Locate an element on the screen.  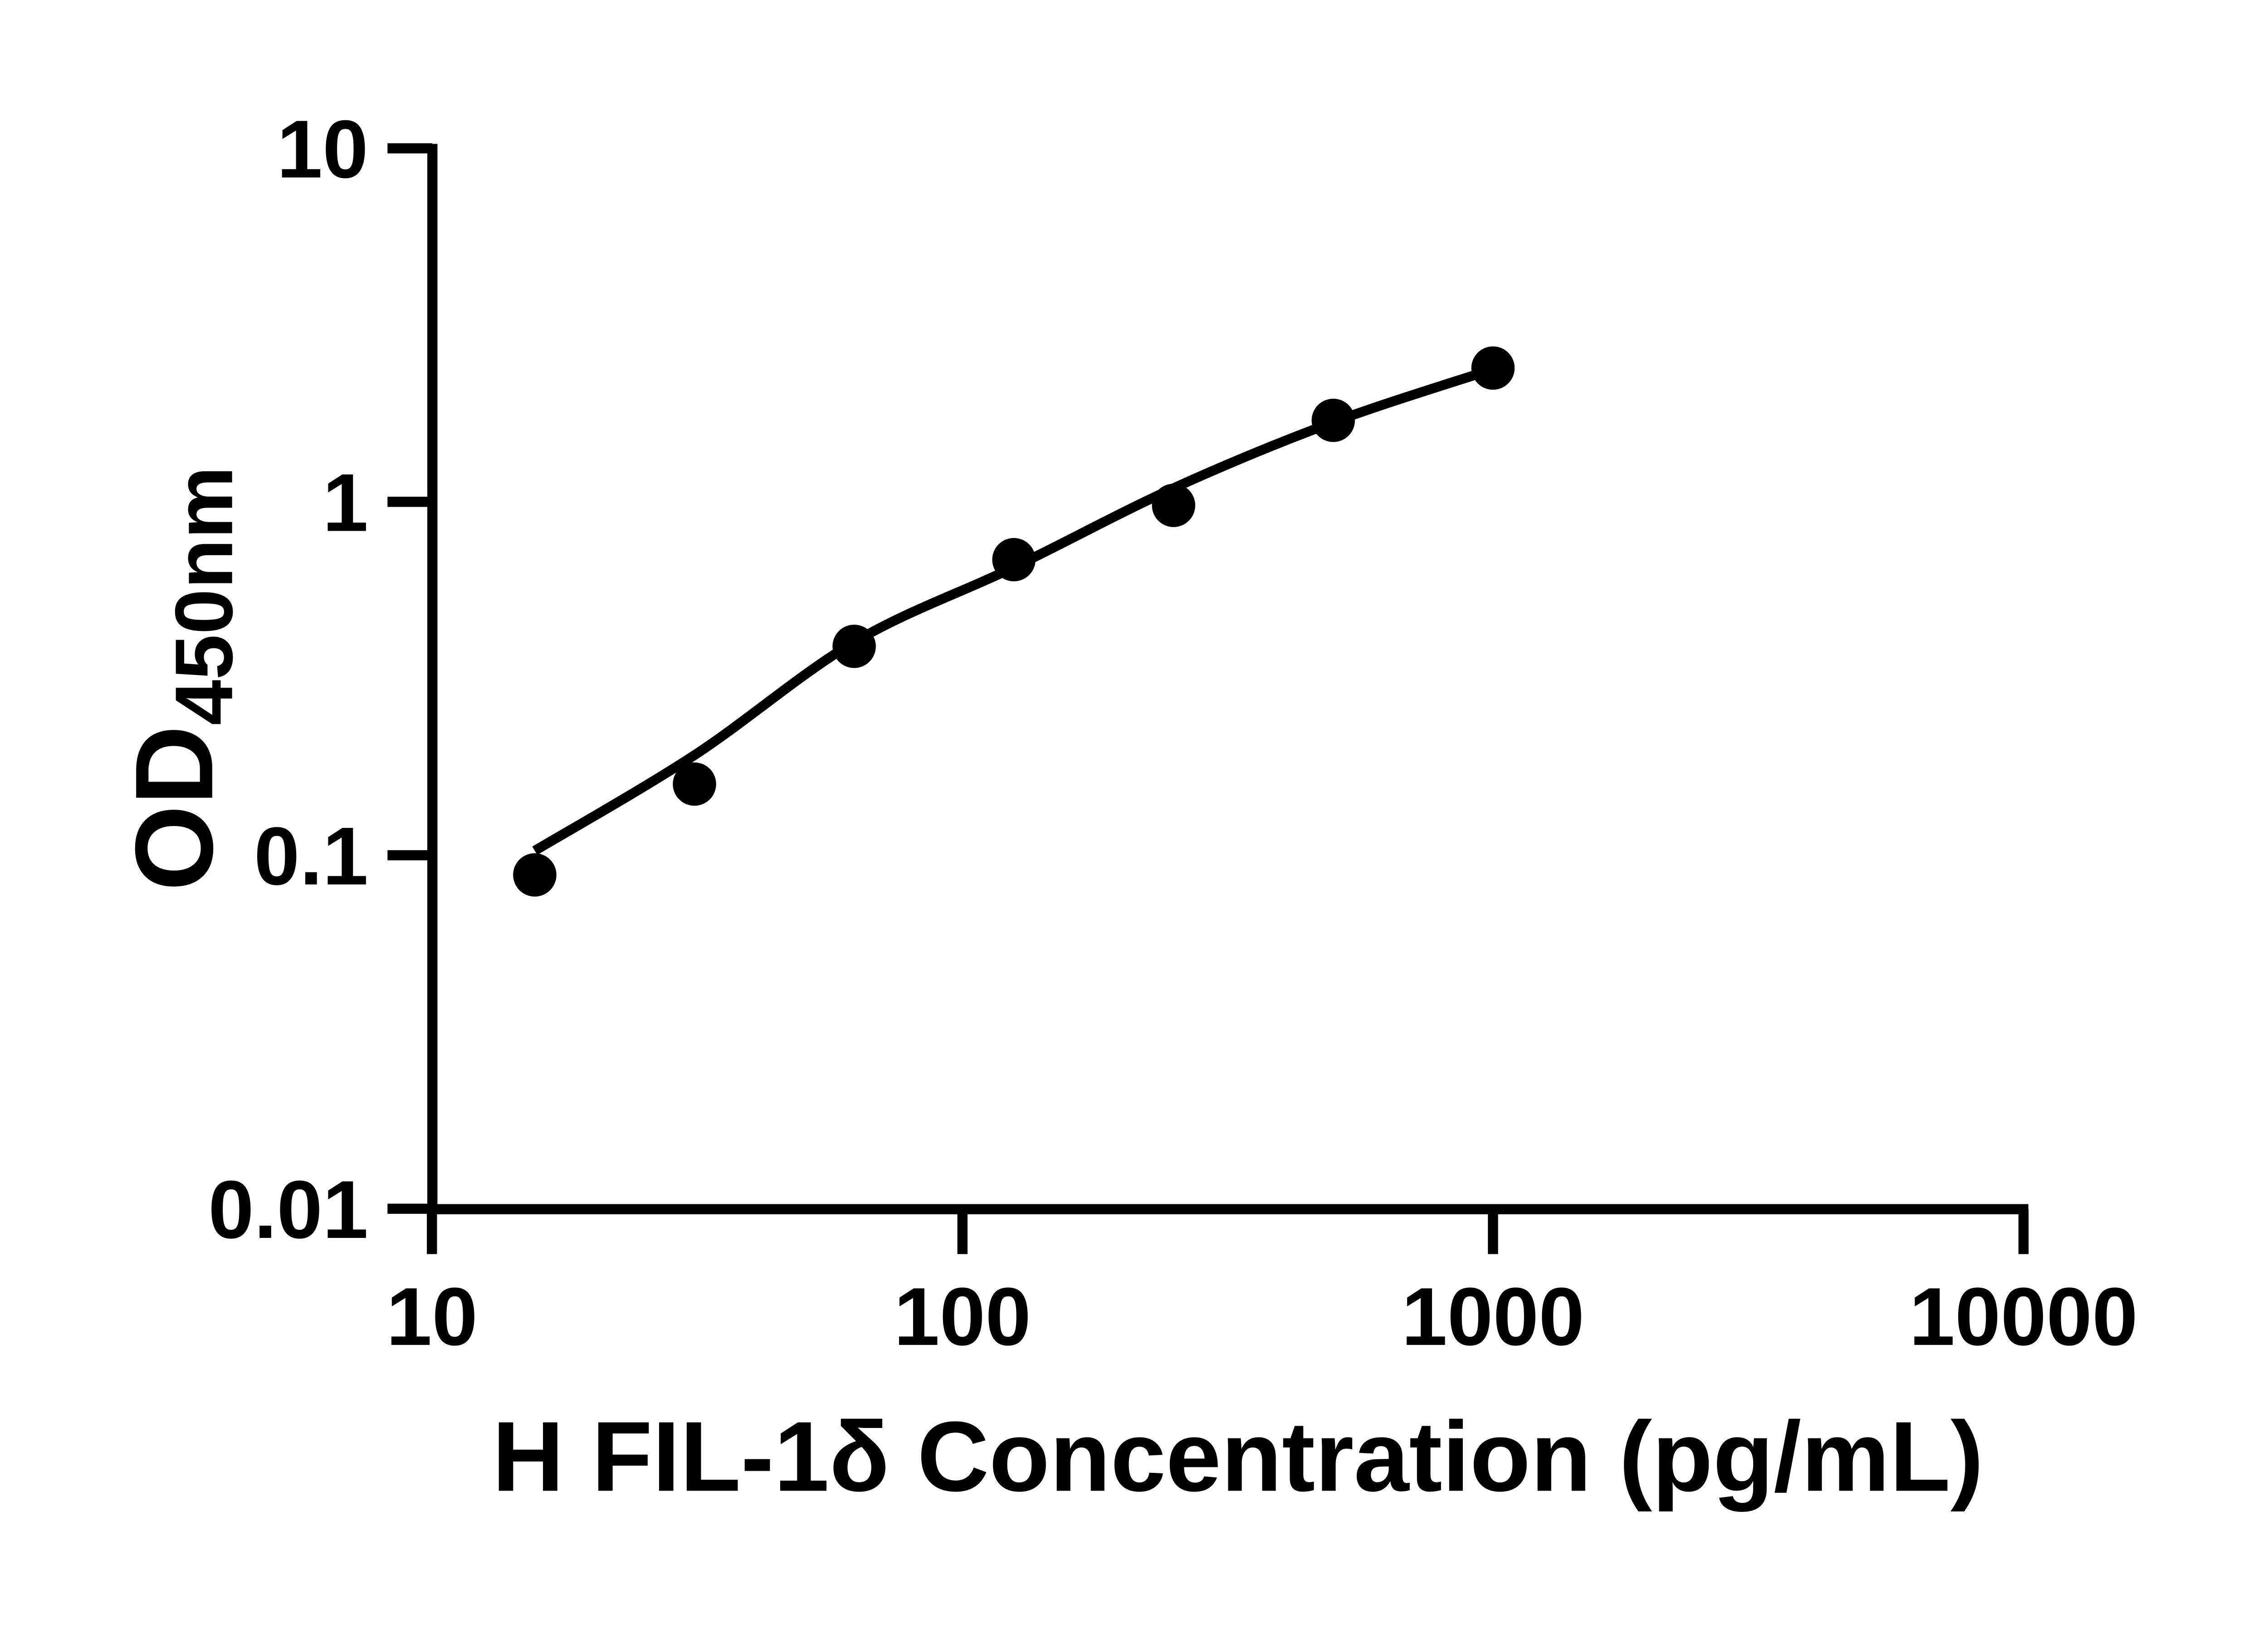
x-tick-label: 100 is located at coordinates (962, 1317).